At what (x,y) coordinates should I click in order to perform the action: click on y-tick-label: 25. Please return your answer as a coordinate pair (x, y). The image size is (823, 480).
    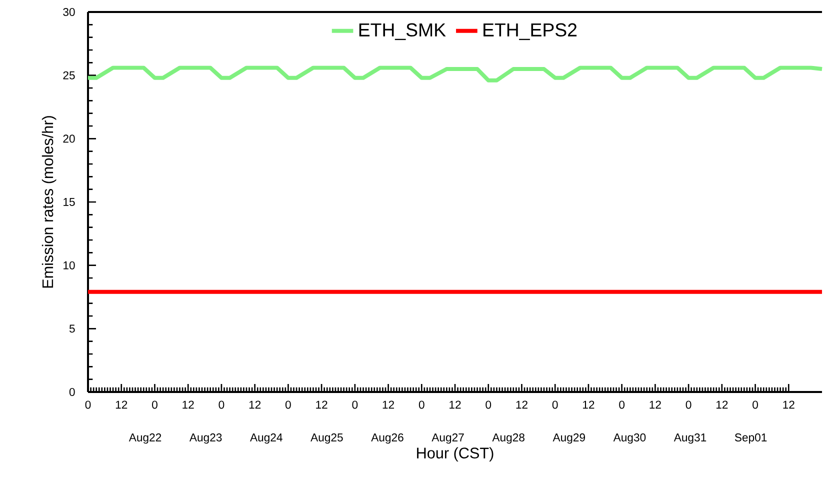
    Looking at the image, I should click on (69, 75).